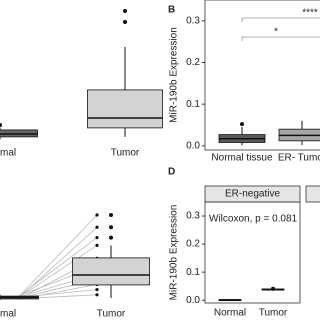 This screenshot has width=320, height=320. I want to click on panel-letter: D, so click(171, 172).